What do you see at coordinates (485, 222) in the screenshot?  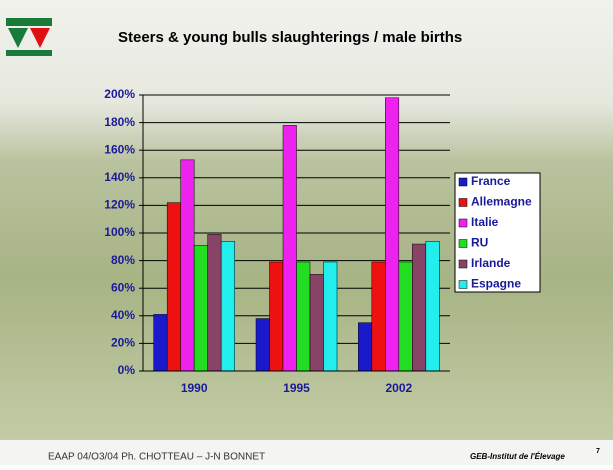 I see `legend-label: Italie` at bounding box center [485, 222].